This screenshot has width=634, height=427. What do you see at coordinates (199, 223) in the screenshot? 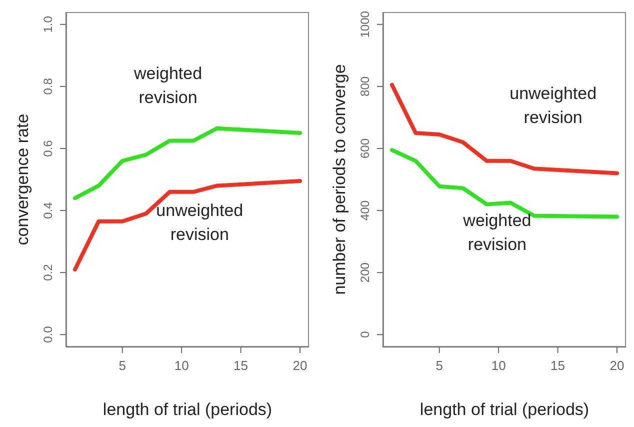
I see `series-label: unweighted revision` at bounding box center [199, 223].